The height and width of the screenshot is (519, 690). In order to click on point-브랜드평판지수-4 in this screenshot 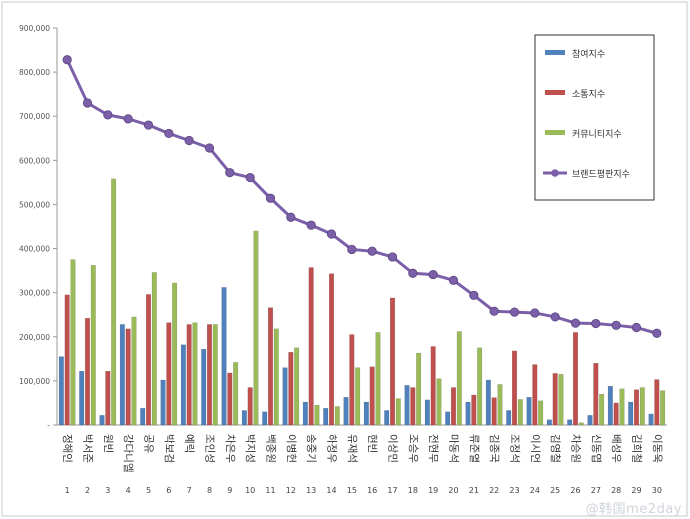, I will do `click(128, 119)`.